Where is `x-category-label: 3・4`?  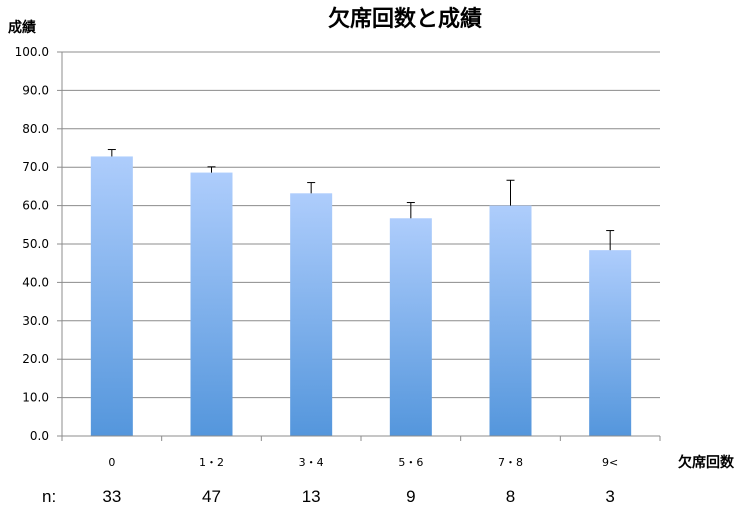
x-category-label: 3・4 is located at coordinates (311, 462).